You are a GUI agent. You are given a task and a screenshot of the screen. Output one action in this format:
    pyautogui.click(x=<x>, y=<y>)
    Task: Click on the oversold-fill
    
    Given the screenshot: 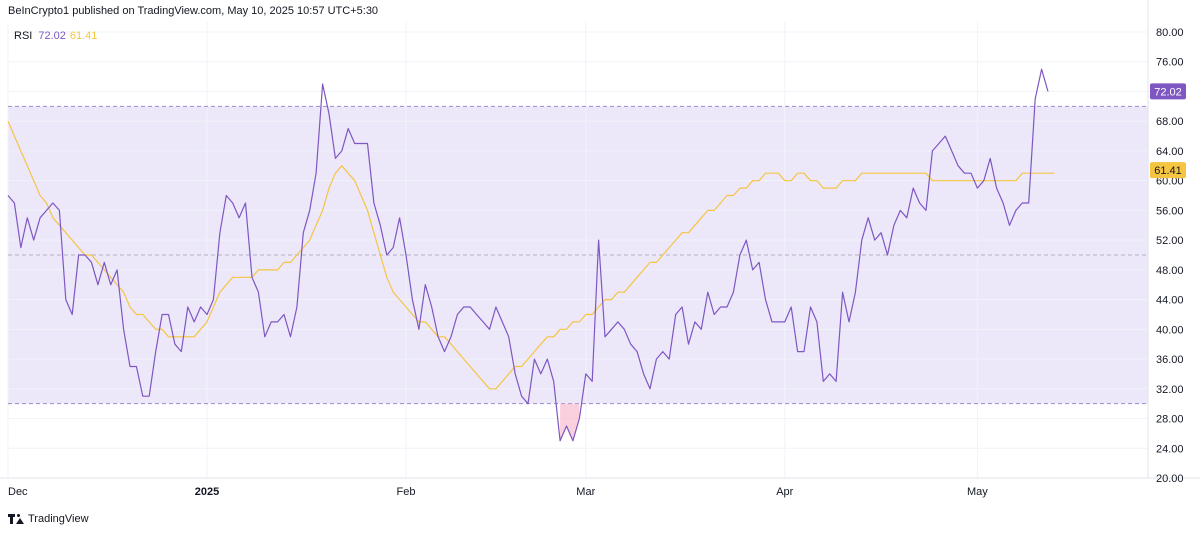 What is the action you would take?
    pyautogui.click(x=570, y=422)
    